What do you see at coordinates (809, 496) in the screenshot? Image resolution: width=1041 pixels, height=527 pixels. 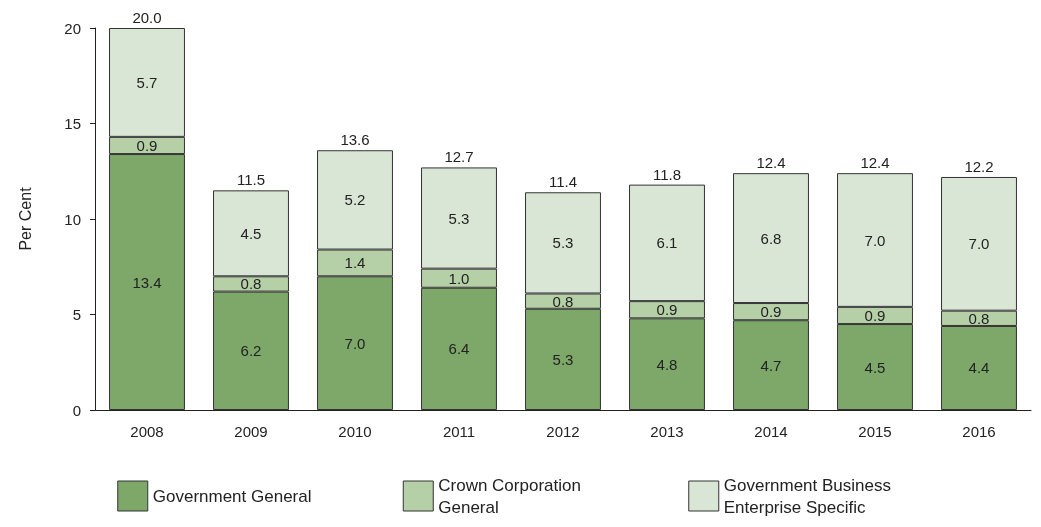 I see `legend-label: Government Business Enterprise Specific` at bounding box center [809, 496].